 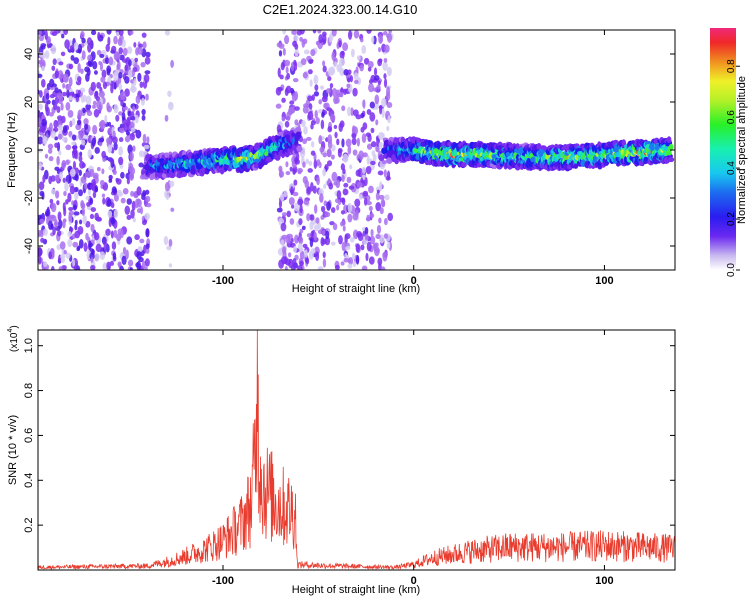 I want to click on spectrogram-x-tick-label: -100, so click(x=223, y=281).